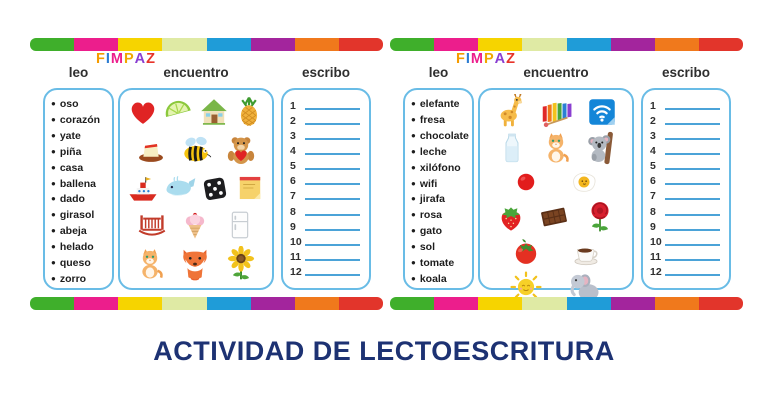 The height and width of the screenshot is (402, 768). What do you see at coordinates (296, 271) in the screenshot?
I see `write-line-number: 12` at bounding box center [296, 271].